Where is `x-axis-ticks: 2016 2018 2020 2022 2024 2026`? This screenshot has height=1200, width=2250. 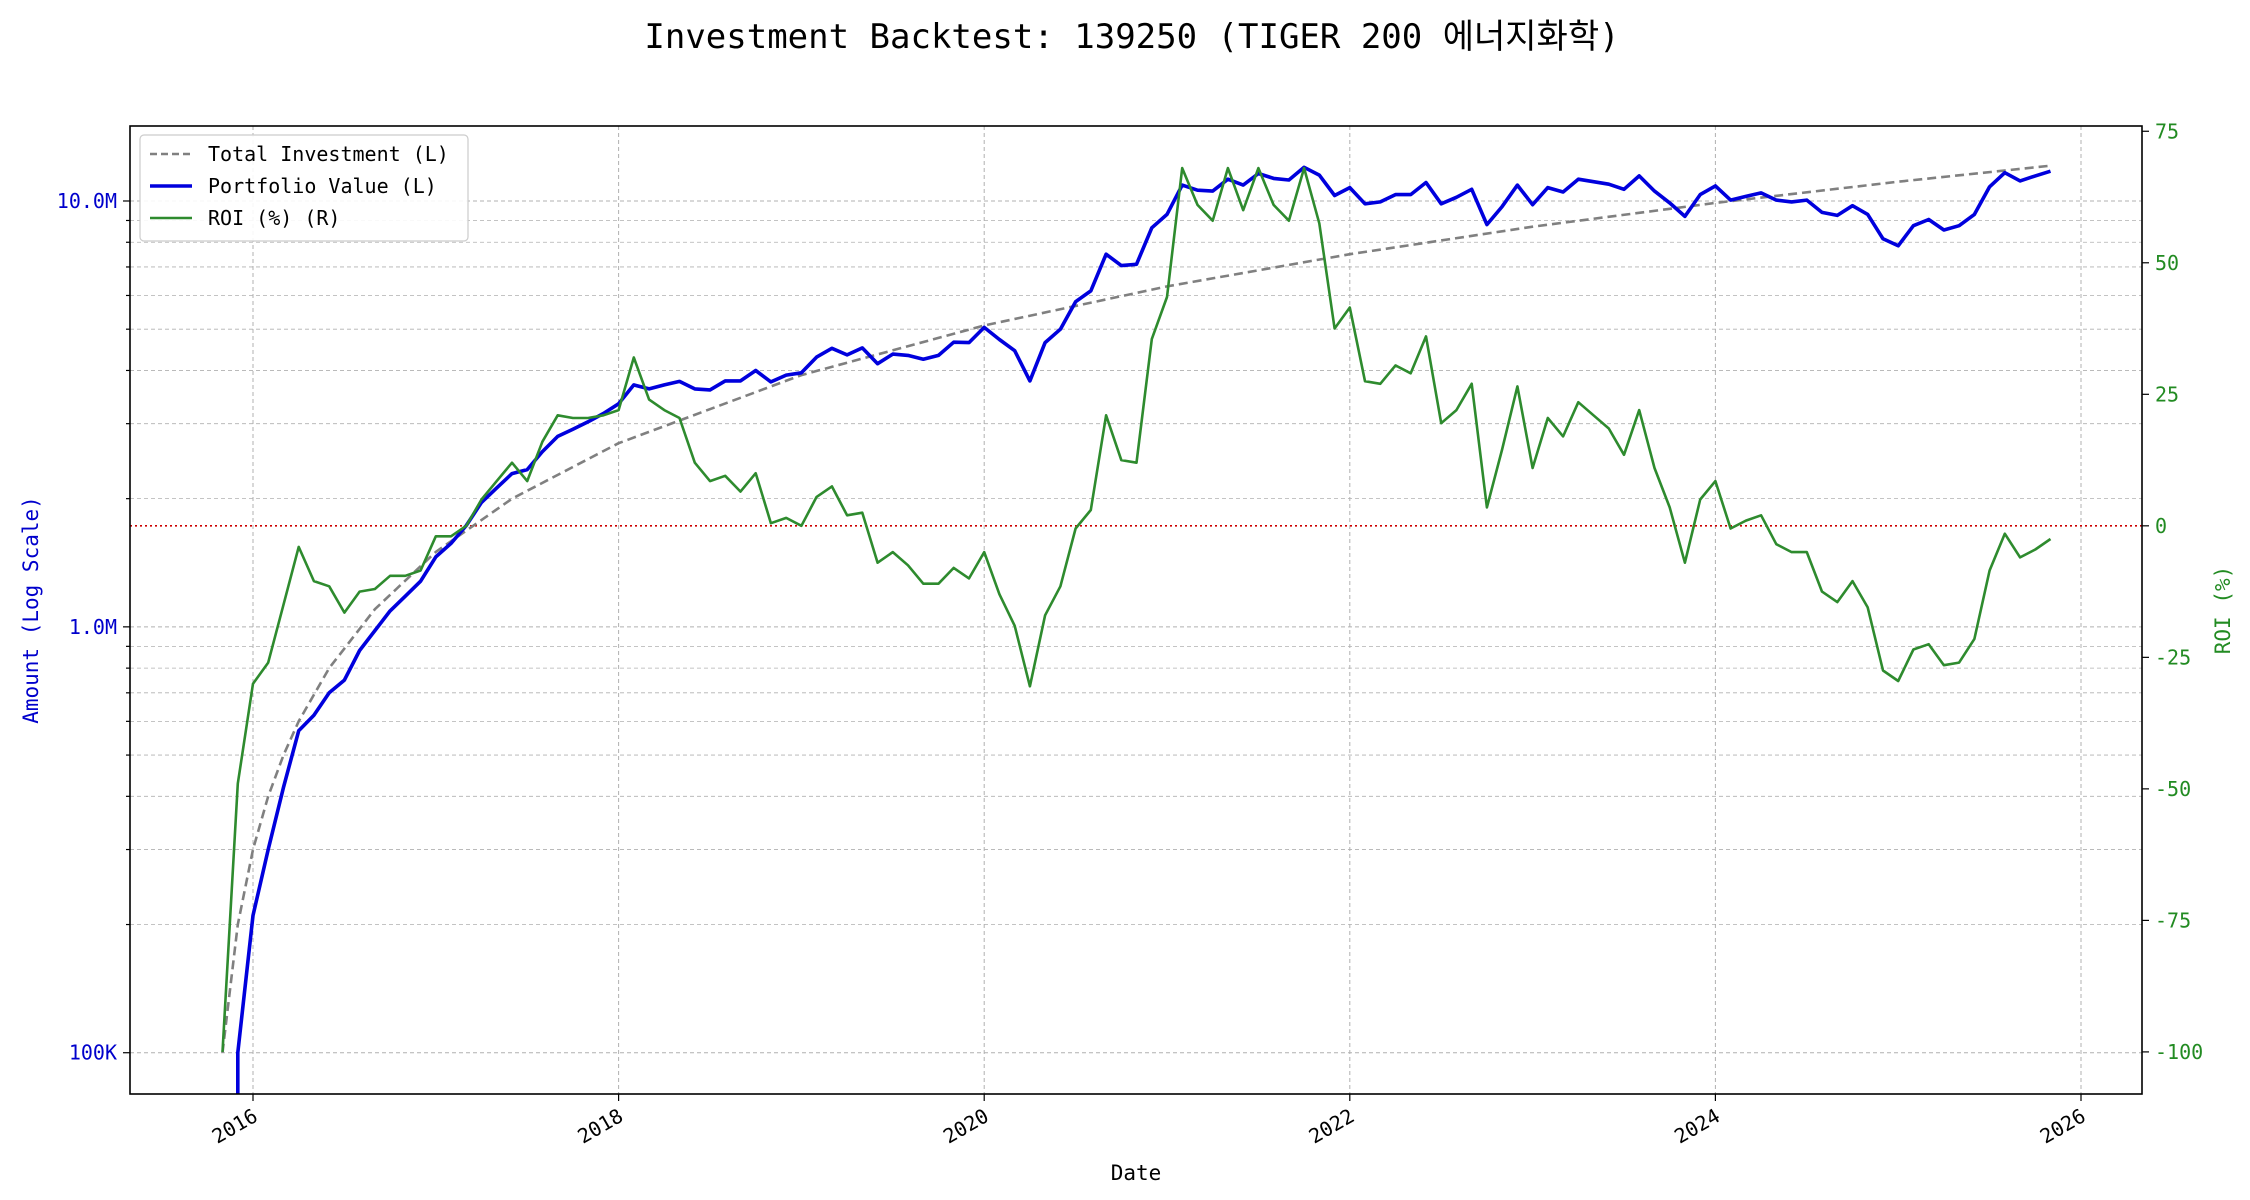
x-axis-ticks: 2016 2018 2020 2022 2024 2026 is located at coordinates (1149, 1121).